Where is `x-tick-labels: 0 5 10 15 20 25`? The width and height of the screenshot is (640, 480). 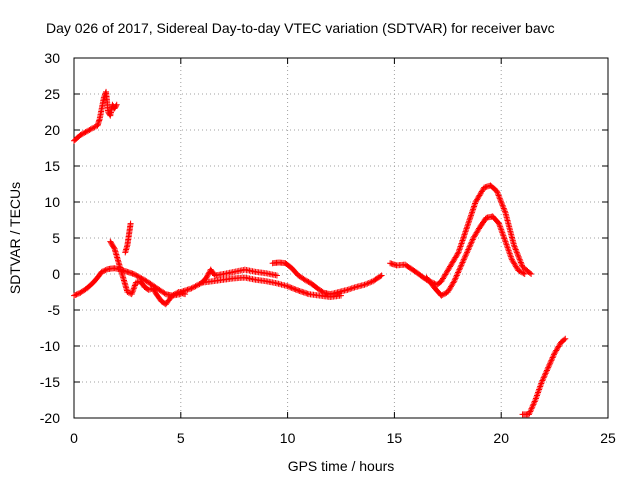
x-tick-labels: 0 5 10 15 20 25 is located at coordinates (343, 438).